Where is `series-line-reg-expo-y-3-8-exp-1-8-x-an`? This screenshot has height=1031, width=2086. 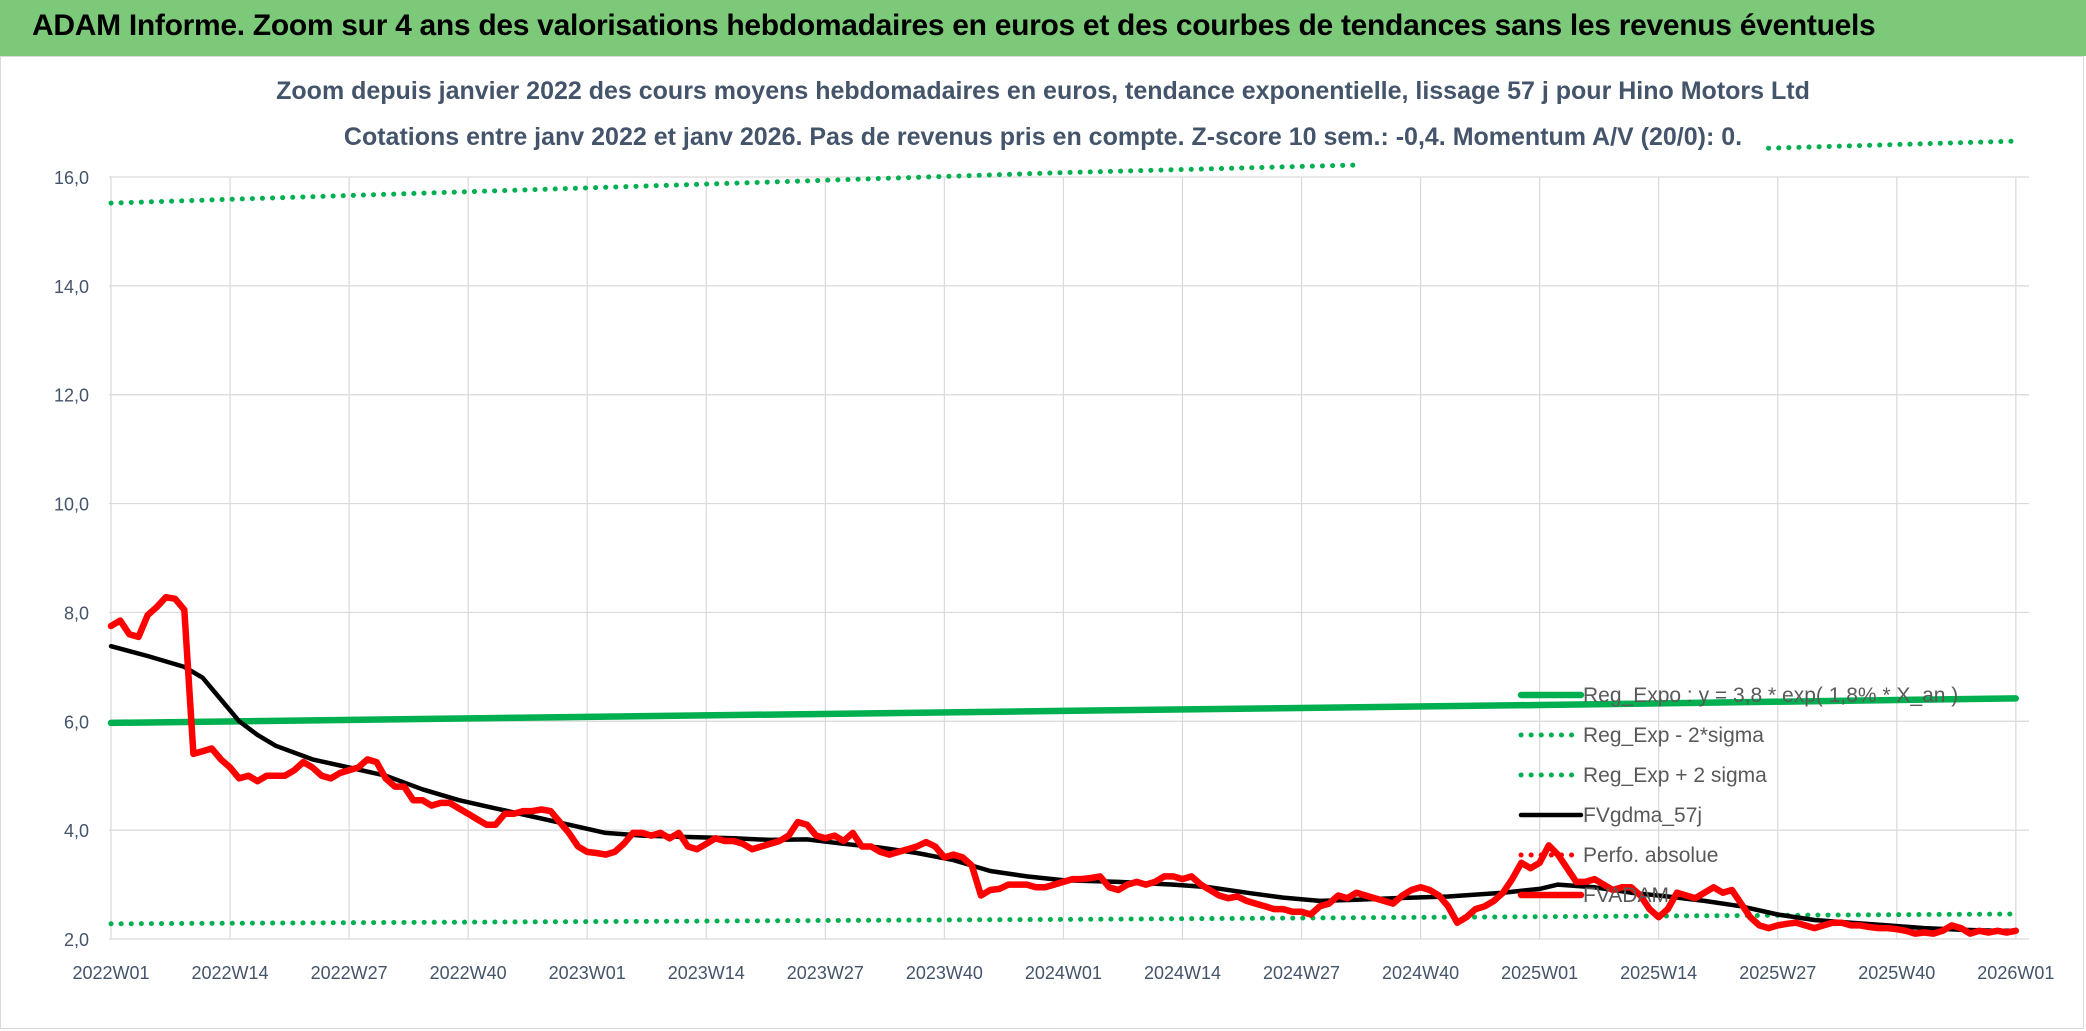 series-line-reg-expo-y-3-8-exp-1-8-x-an is located at coordinates (1063, 711).